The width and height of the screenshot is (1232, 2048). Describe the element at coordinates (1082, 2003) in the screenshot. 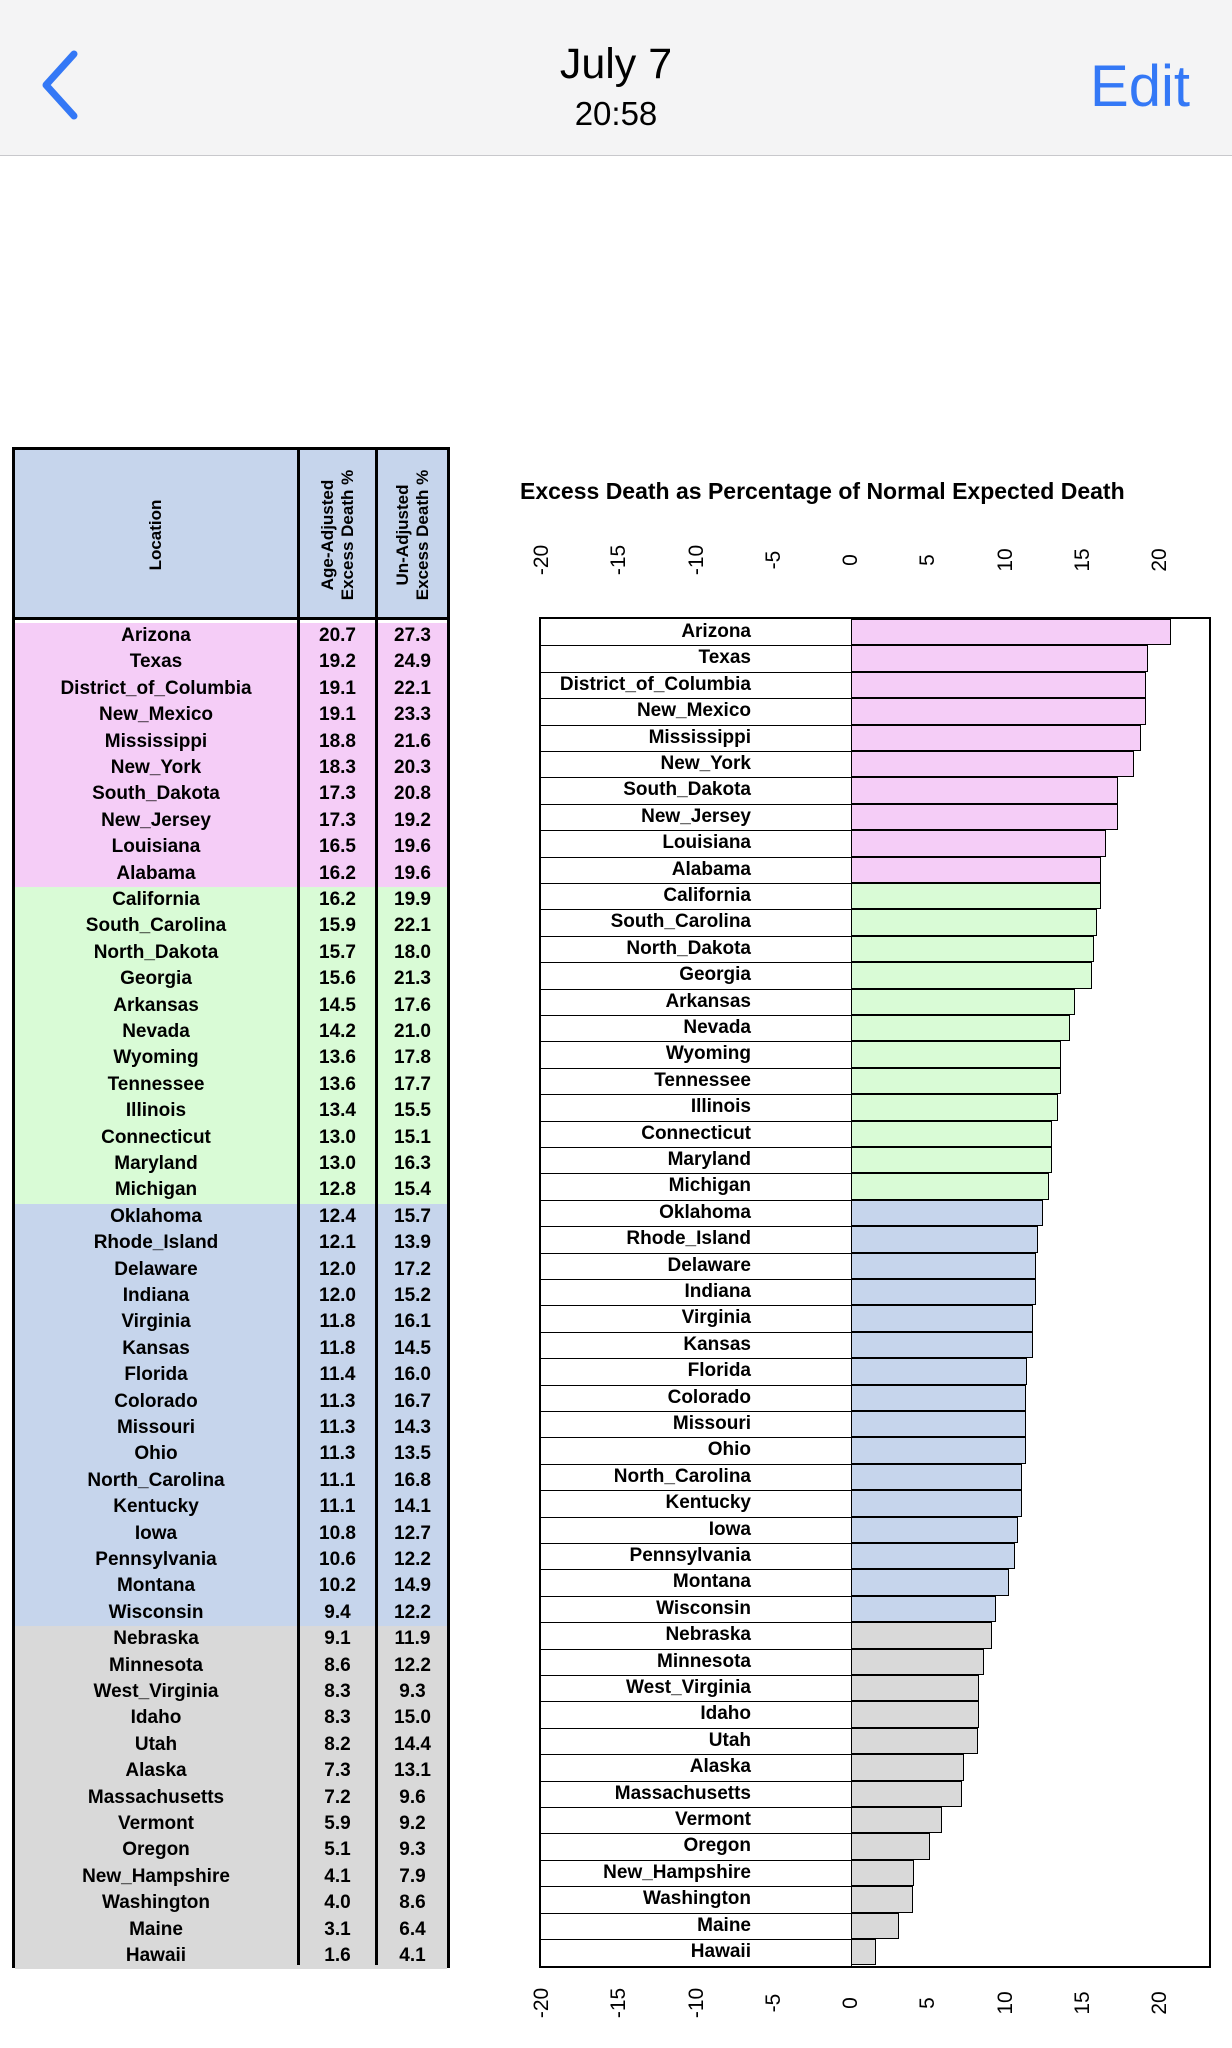

I see `x-bot-tick-label: 15` at that location.